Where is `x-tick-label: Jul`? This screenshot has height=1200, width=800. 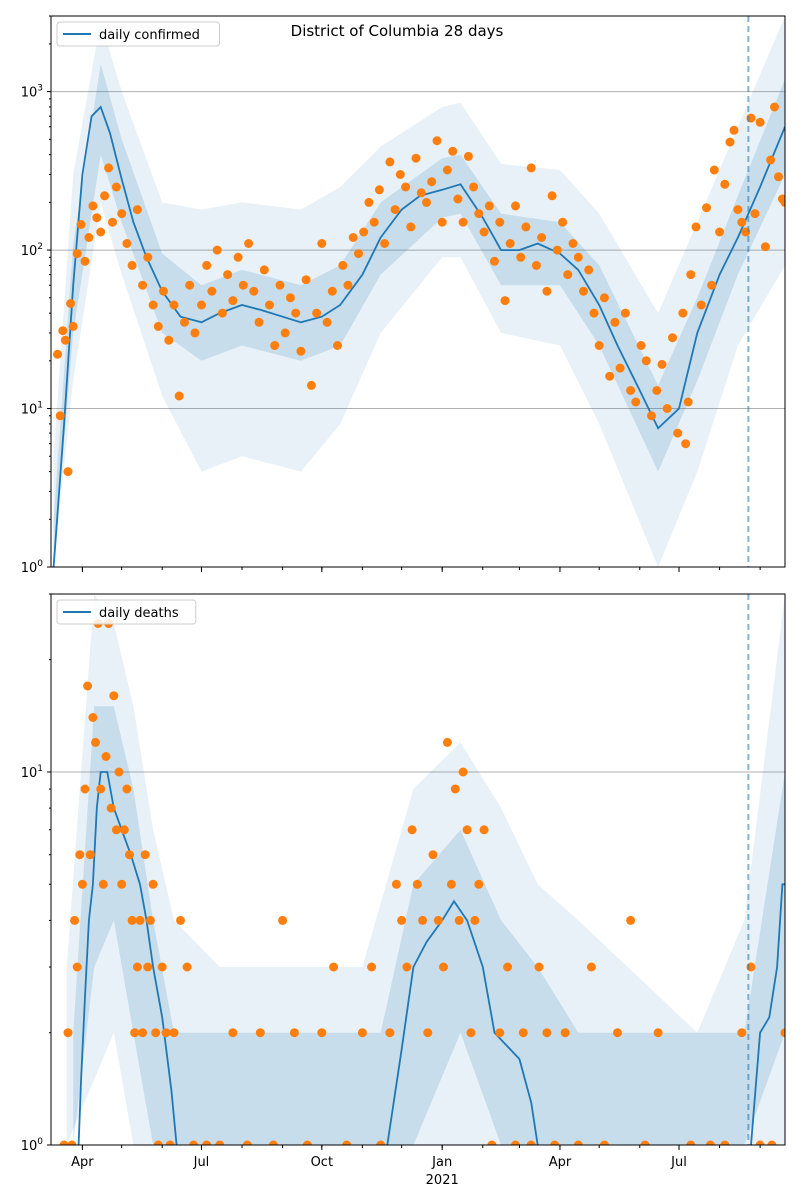 x-tick-label: Jul is located at coordinates (201, 1162).